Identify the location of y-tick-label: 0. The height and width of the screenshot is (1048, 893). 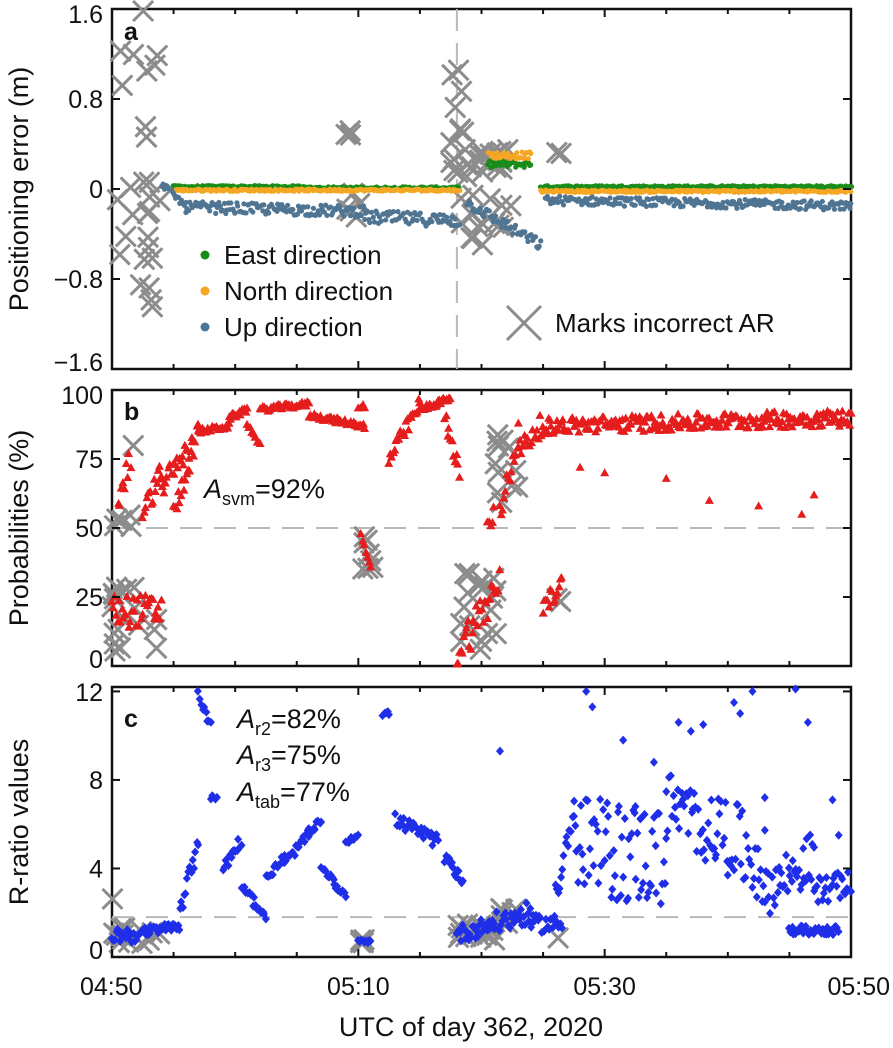
(96, 190).